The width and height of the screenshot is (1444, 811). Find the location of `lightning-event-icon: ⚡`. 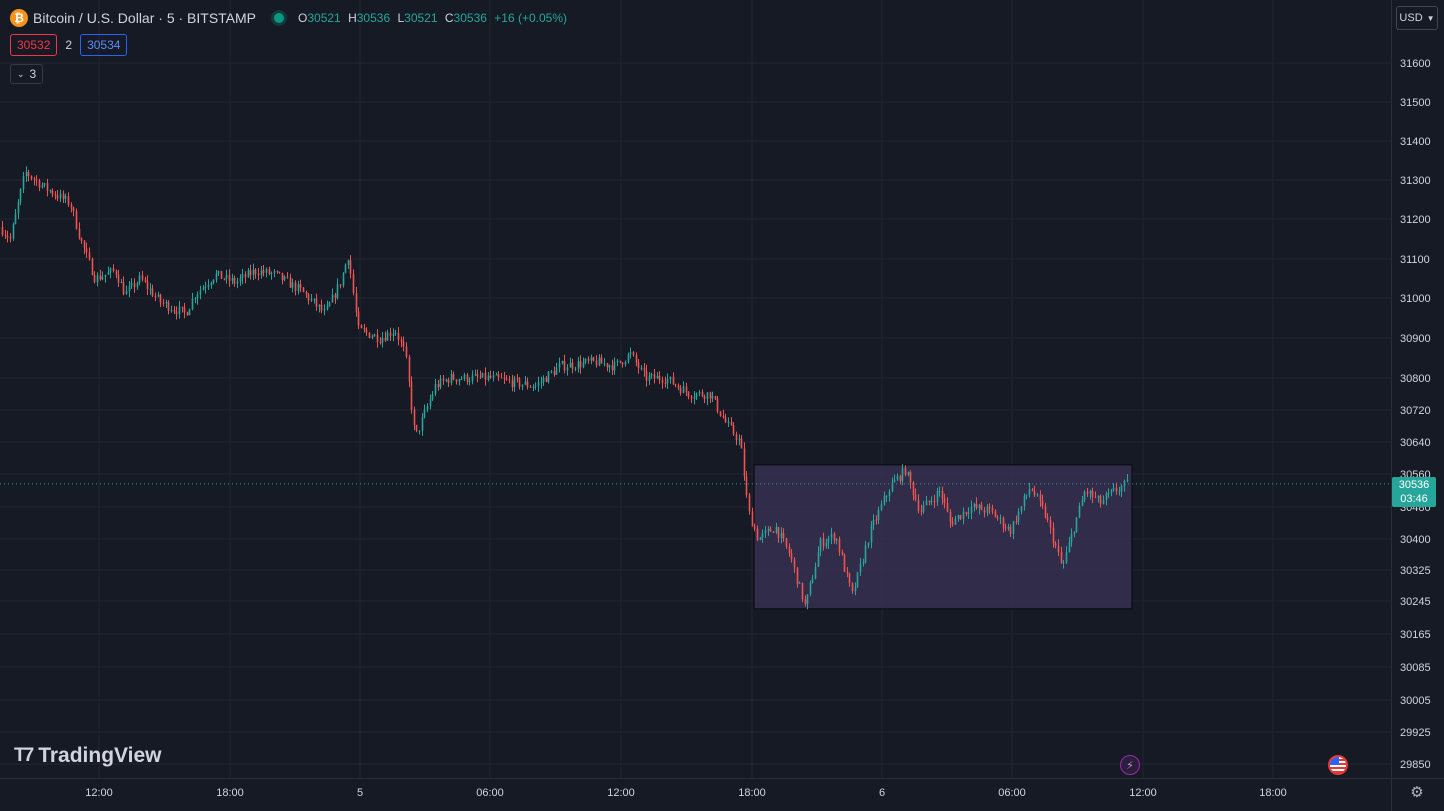

lightning-event-icon: ⚡ is located at coordinates (1130, 765).